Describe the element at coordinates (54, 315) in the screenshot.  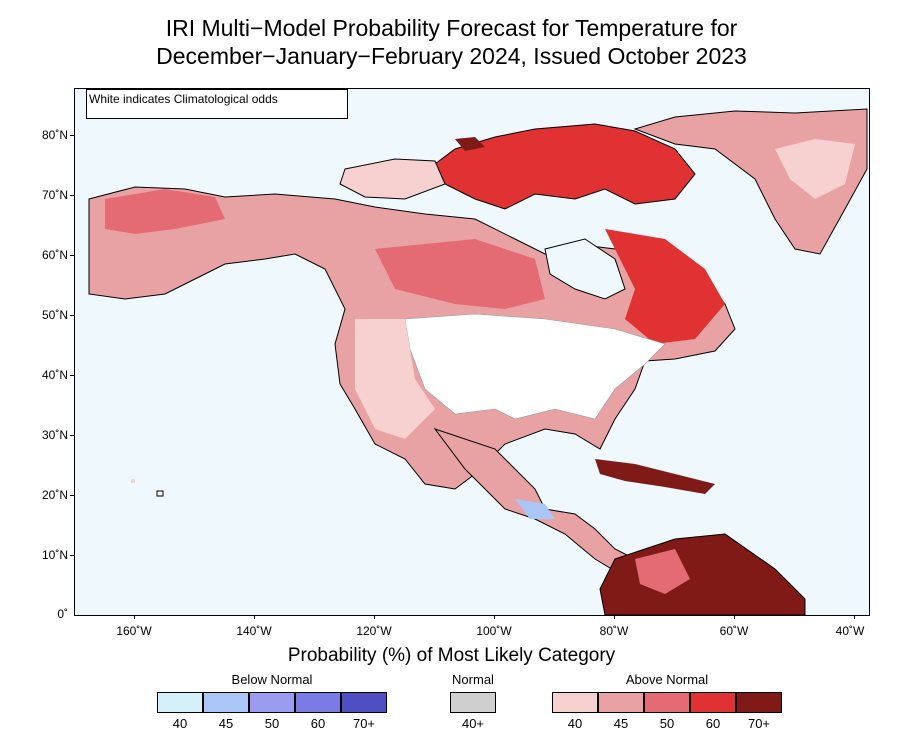
I see `lat-label-50n: 50˚N` at that location.